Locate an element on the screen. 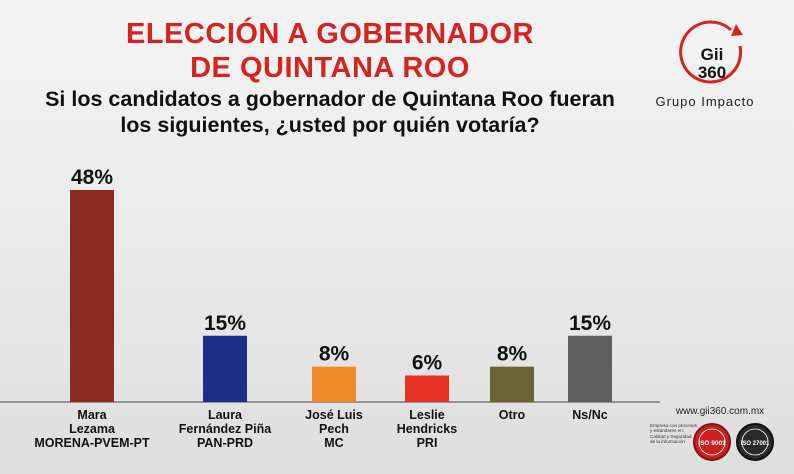 This screenshot has width=794, height=474. category-label: MC is located at coordinates (333, 443).